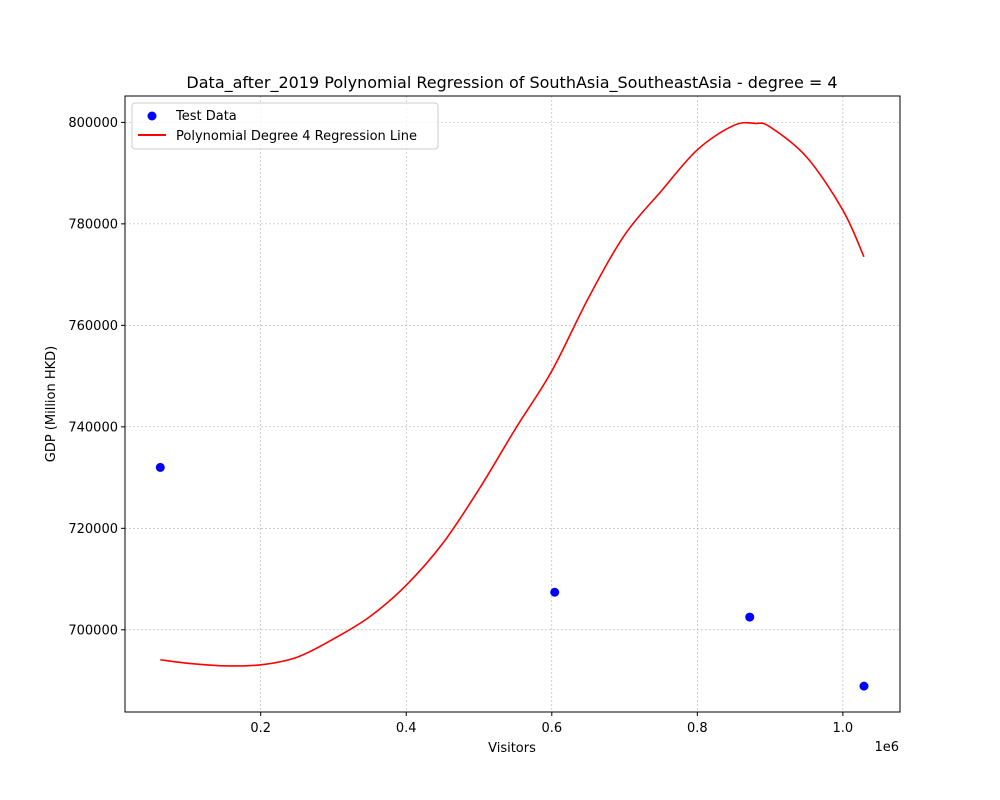 The width and height of the screenshot is (1000, 800). What do you see at coordinates (93, 326) in the screenshot?
I see `y-tick-label: 760000` at bounding box center [93, 326].